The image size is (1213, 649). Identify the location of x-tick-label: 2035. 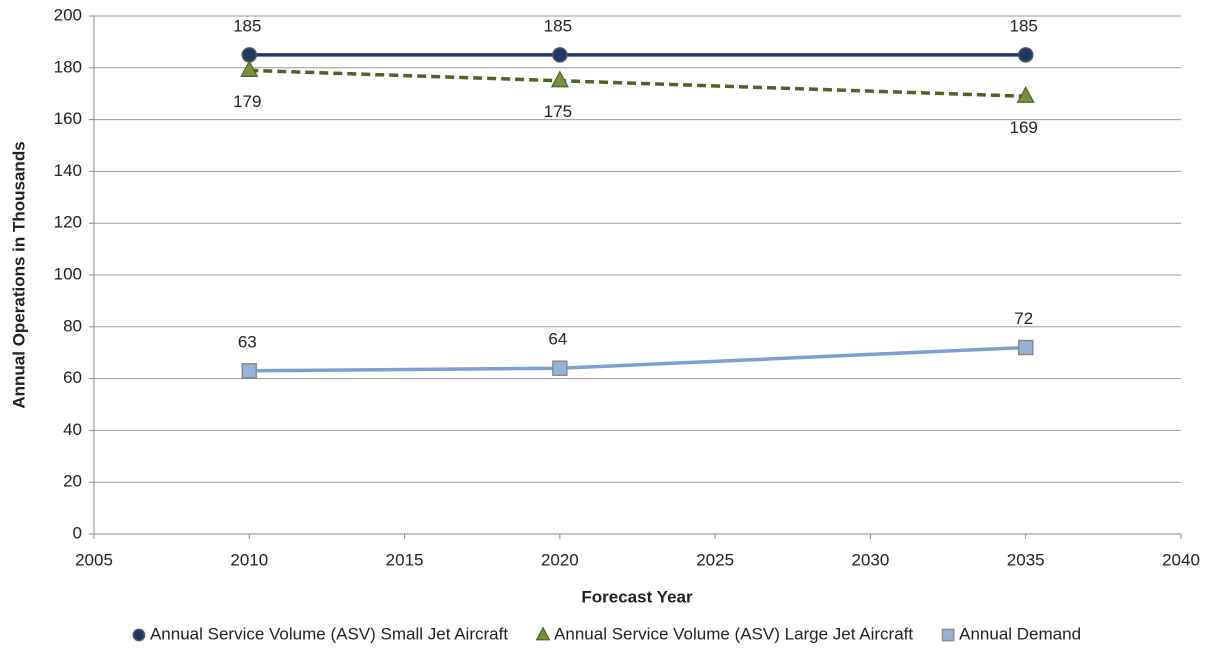
(1026, 559).